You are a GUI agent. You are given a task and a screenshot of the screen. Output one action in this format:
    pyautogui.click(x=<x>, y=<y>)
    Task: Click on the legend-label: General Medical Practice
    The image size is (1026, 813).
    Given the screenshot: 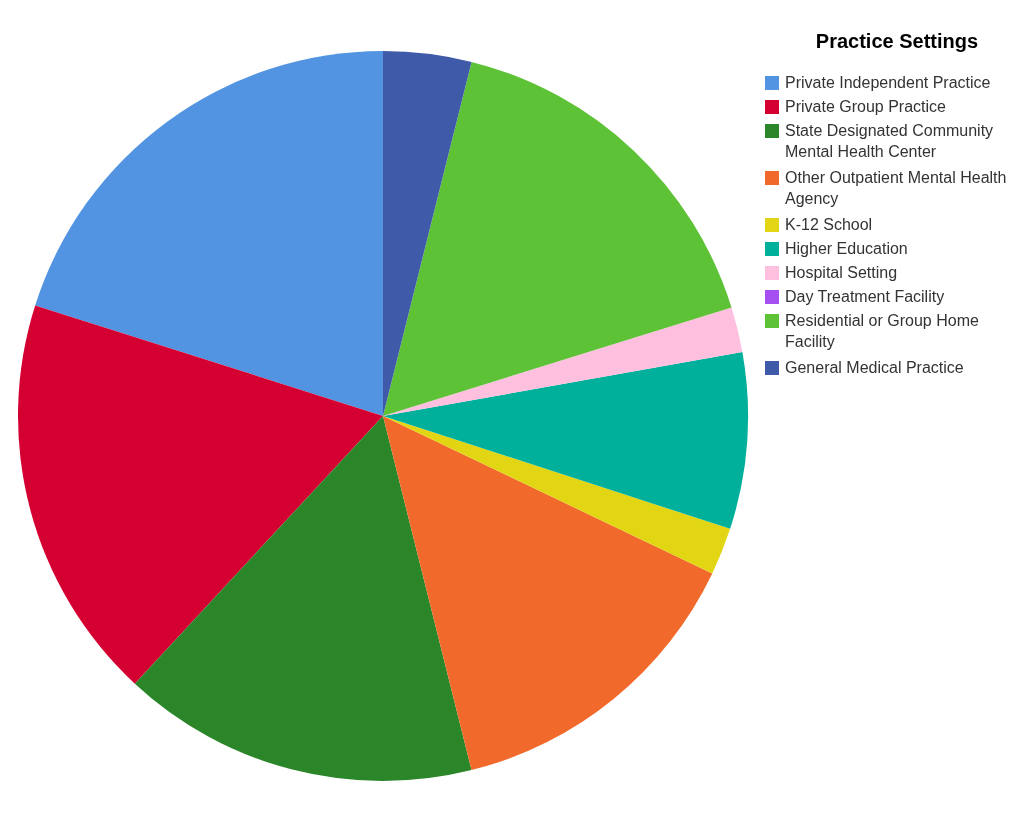 What is the action you would take?
    pyautogui.click(x=874, y=367)
    